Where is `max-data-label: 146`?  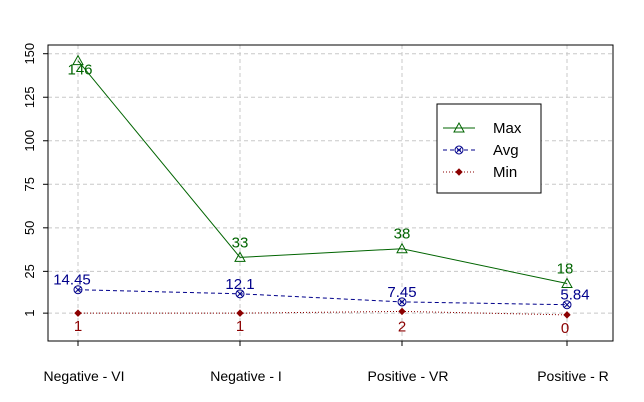
max-data-label: 146 is located at coordinates (79, 70).